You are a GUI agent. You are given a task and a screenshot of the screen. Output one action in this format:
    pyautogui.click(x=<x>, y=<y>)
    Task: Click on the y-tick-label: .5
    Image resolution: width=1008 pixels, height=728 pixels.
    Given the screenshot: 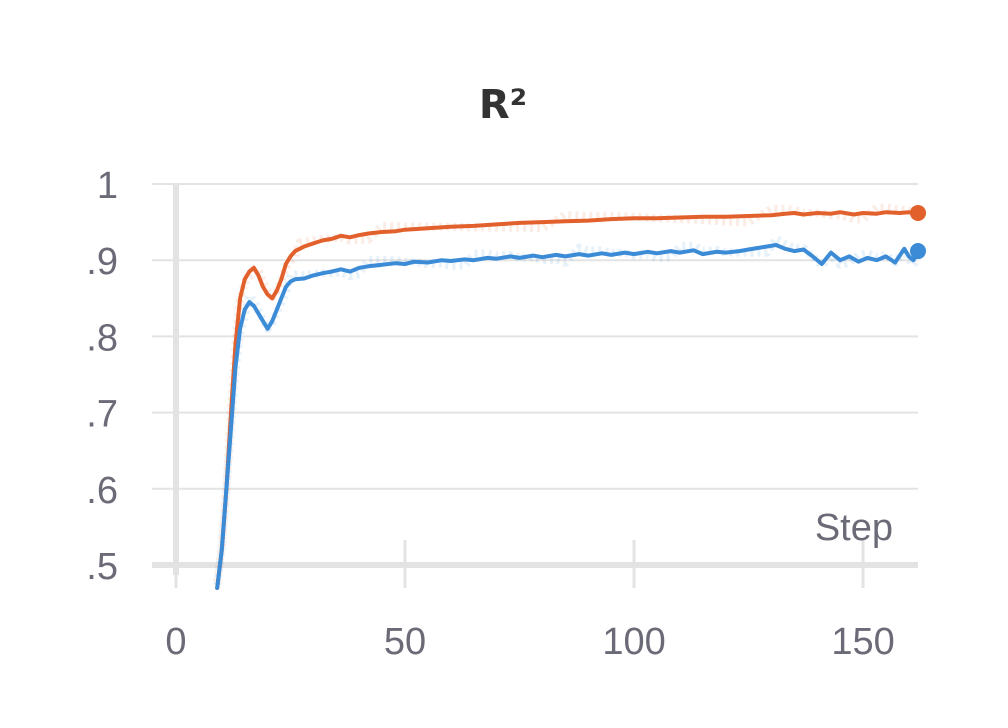 What is the action you would take?
    pyautogui.click(x=102, y=567)
    